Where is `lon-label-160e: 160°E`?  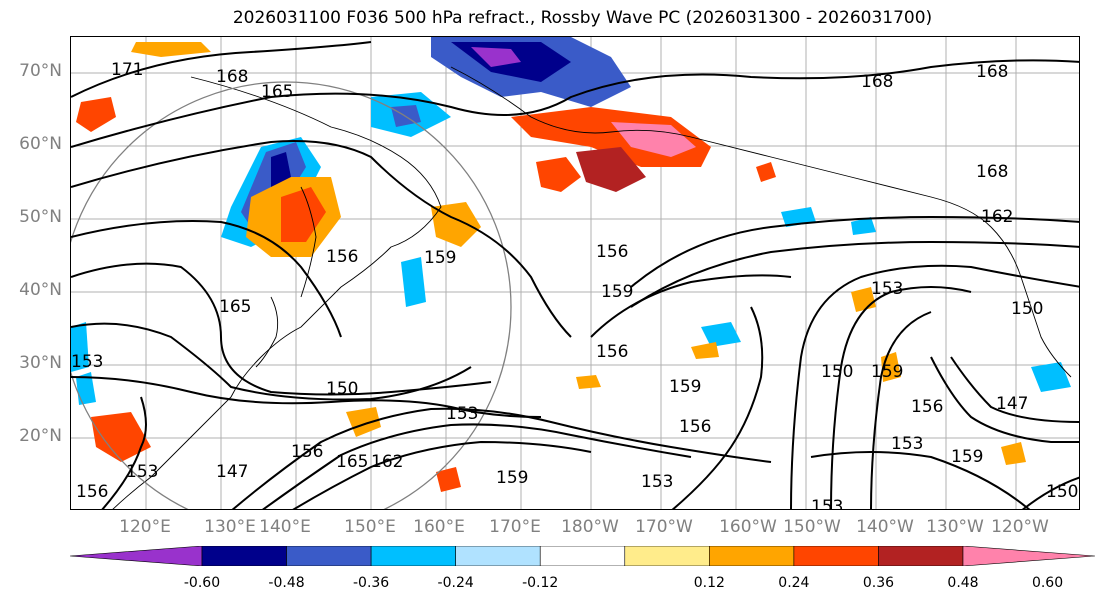
lon-label-160e: 160°E is located at coordinates (439, 527).